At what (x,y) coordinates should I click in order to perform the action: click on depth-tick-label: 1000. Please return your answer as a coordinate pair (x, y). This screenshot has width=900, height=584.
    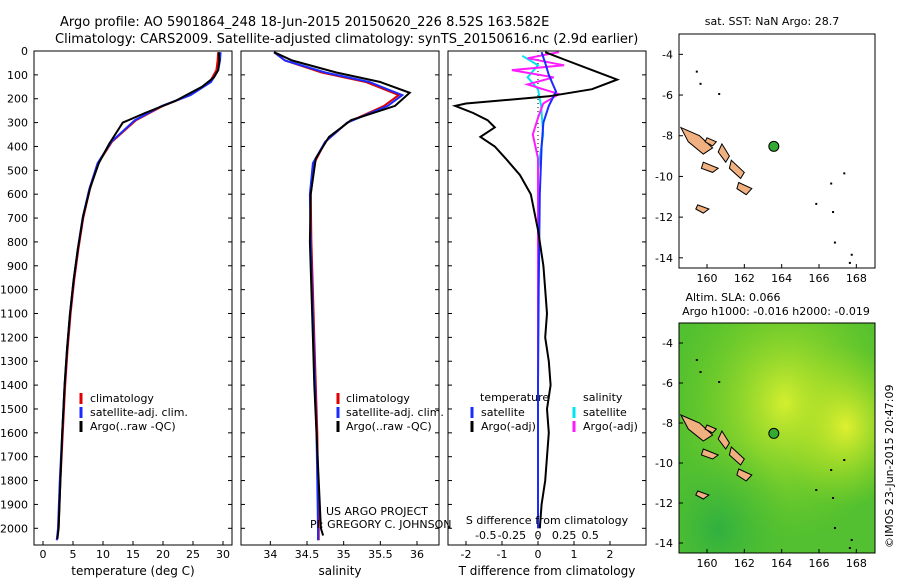
    Looking at the image, I should click on (14, 290).